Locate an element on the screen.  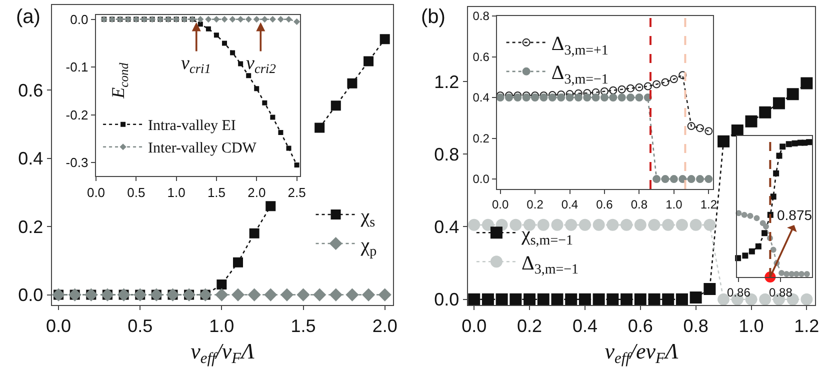
legend-label: χ$_{s}$ is located at coordinates (368, 217).